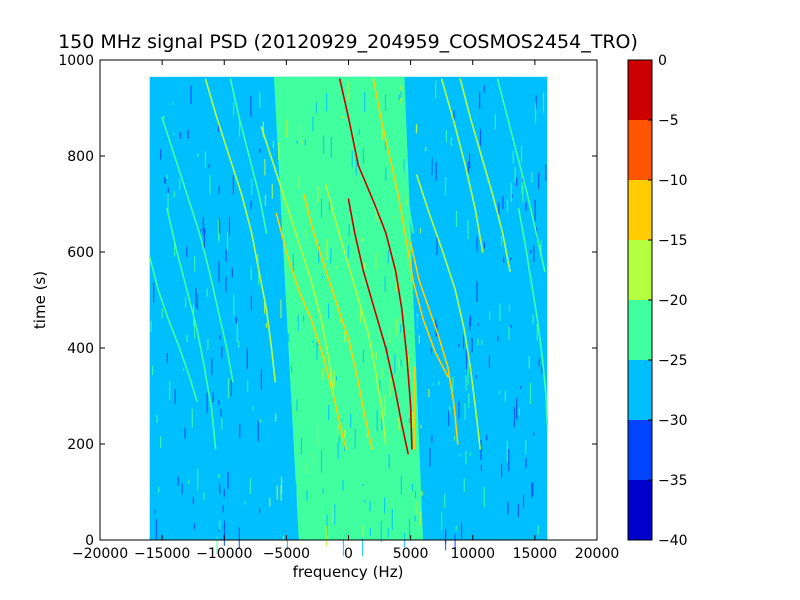 The width and height of the screenshot is (800, 600). I want to click on colorbar: 0 −5 −10 −15 −20 −25 −30 −35 −40, so click(657, 301).